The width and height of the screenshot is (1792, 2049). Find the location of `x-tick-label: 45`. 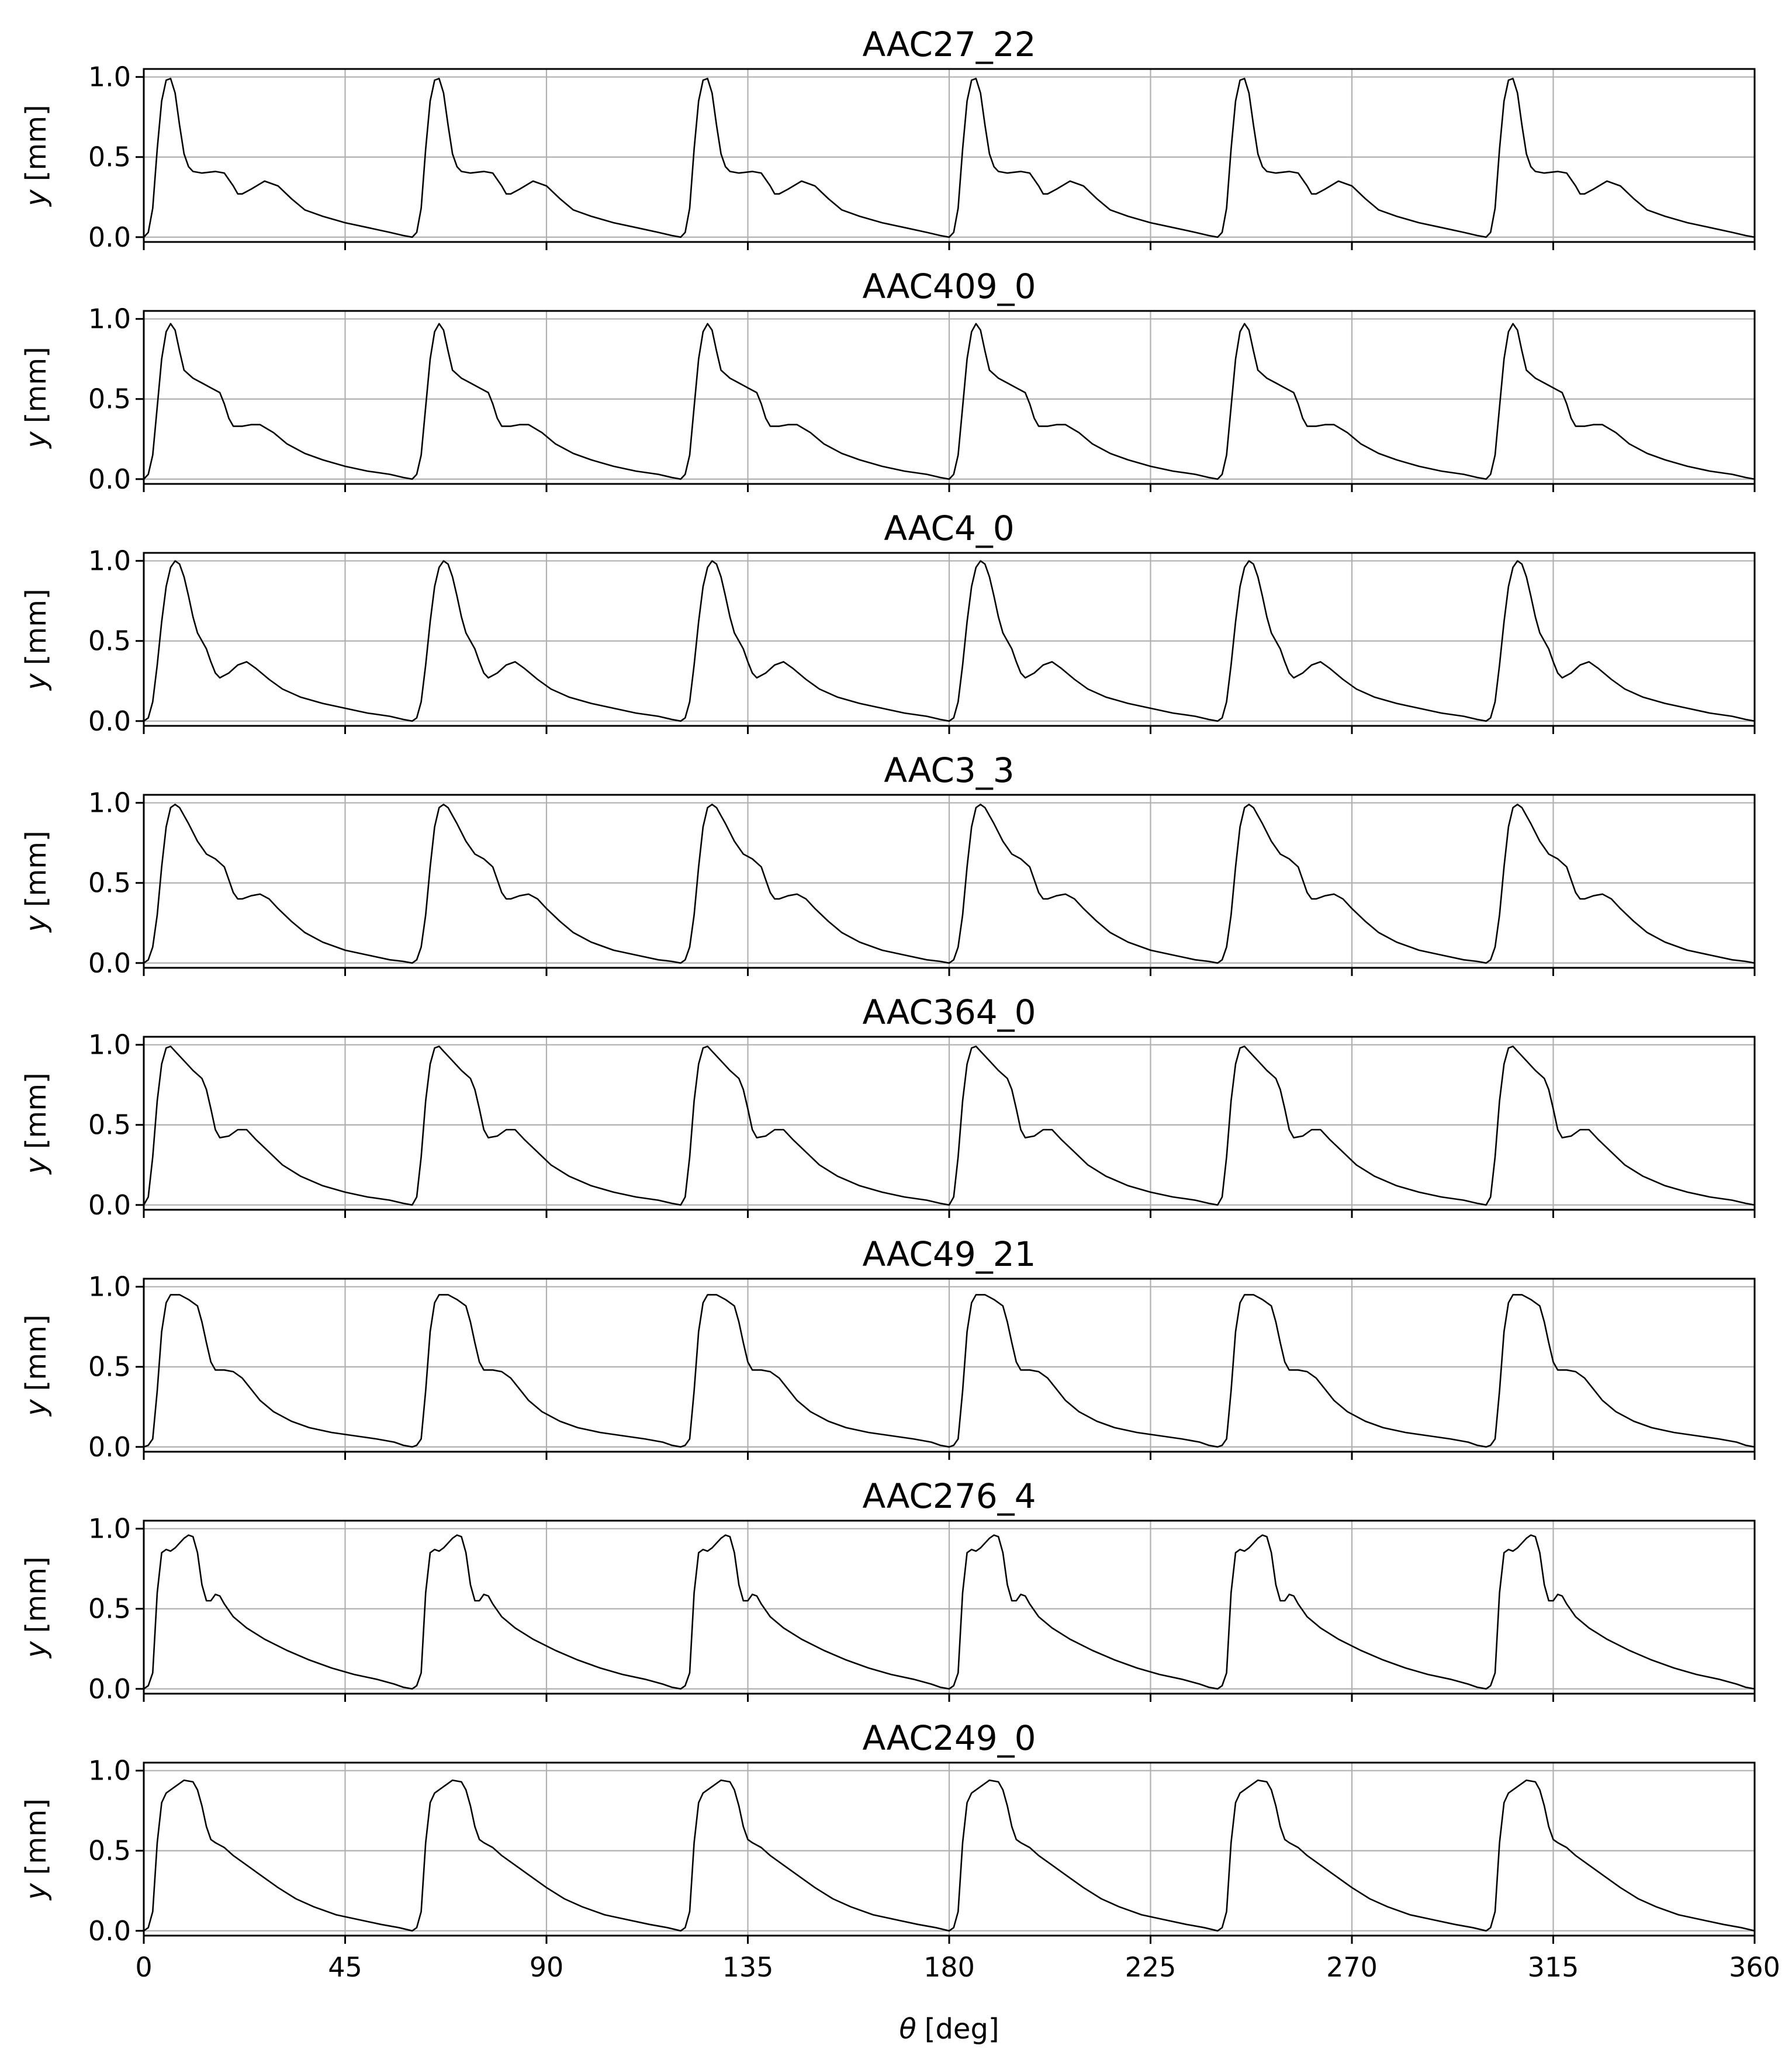

x-tick-label: 45 is located at coordinates (345, 1967).